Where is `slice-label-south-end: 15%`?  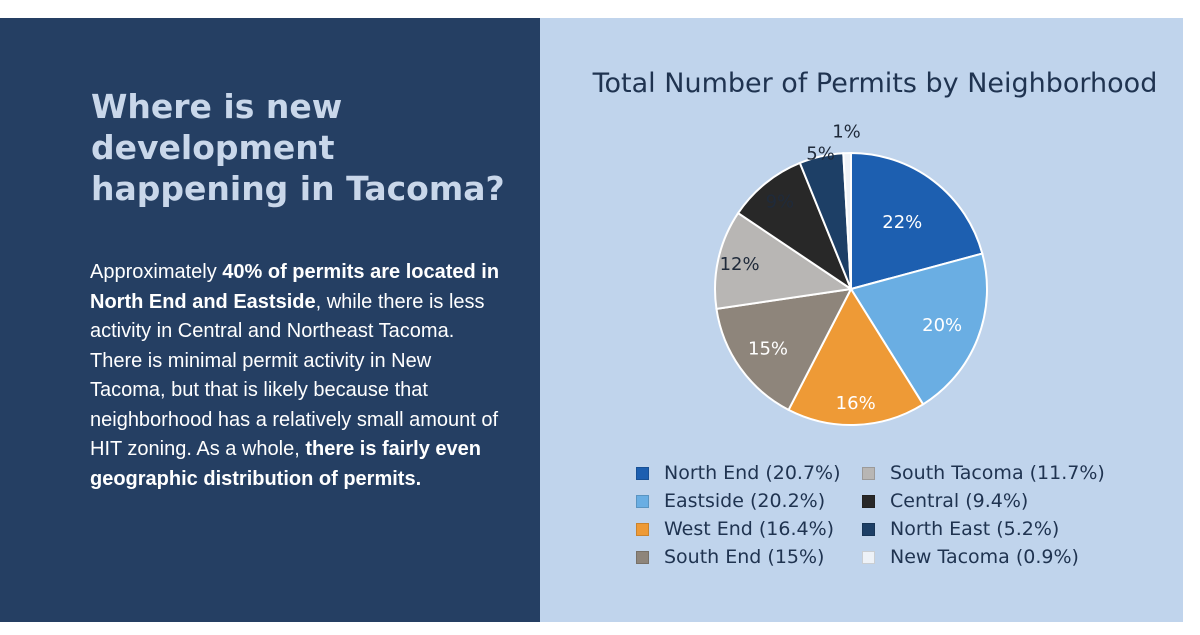
slice-label-south-end: 15% is located at coordinates (768, 348).